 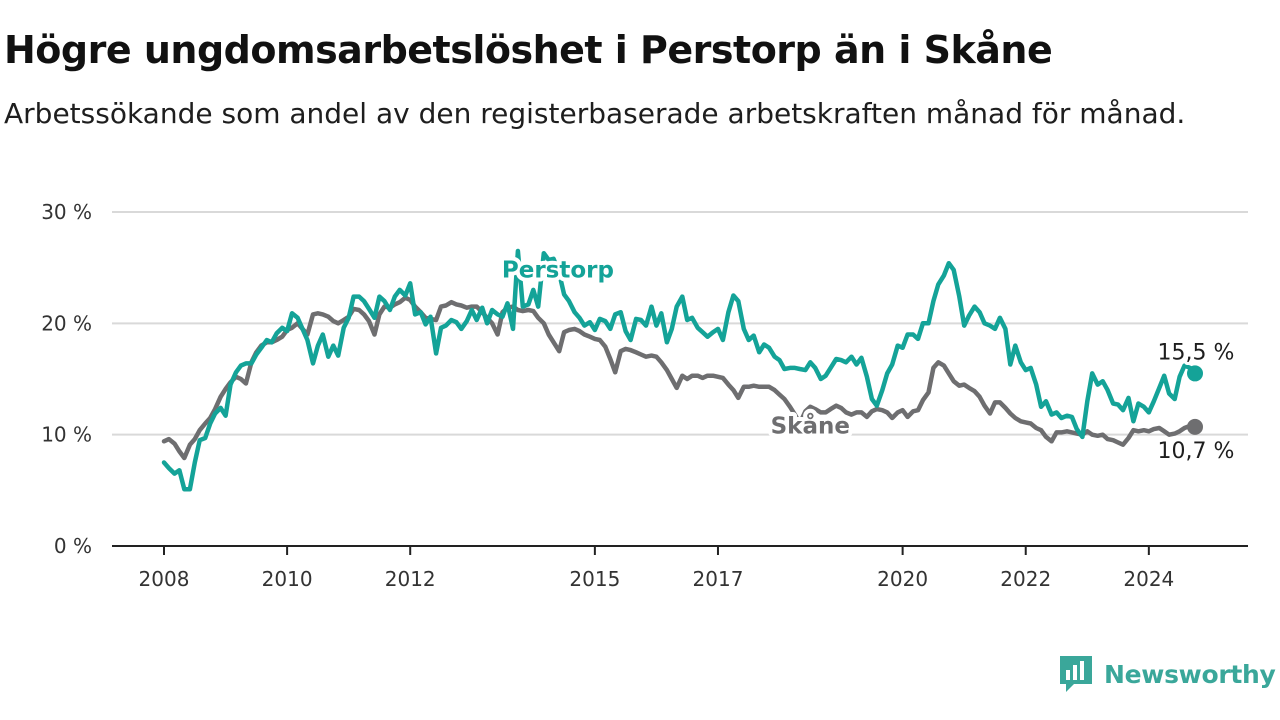 I want to click on x-tick-label: 2010, so click(x=287, y=579).